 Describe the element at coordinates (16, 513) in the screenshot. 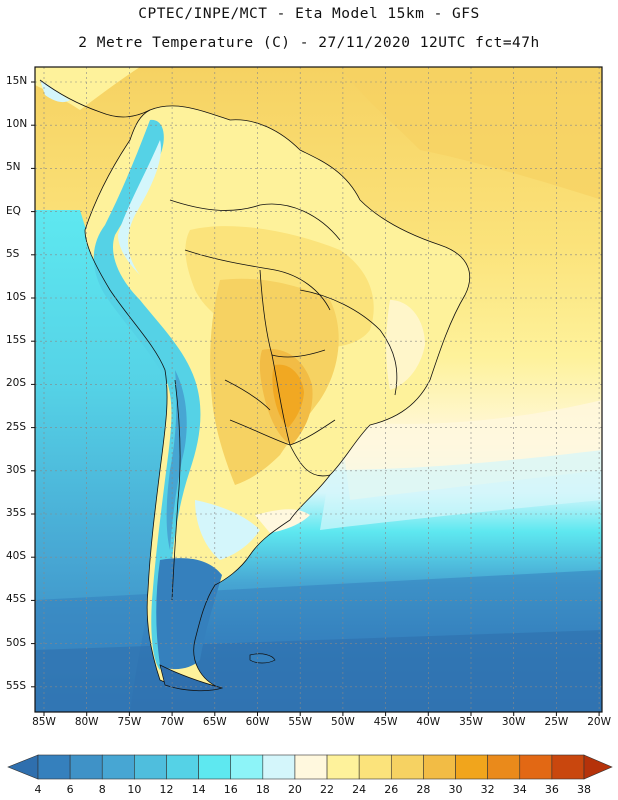

I see `lat-label: 35S` at that location.